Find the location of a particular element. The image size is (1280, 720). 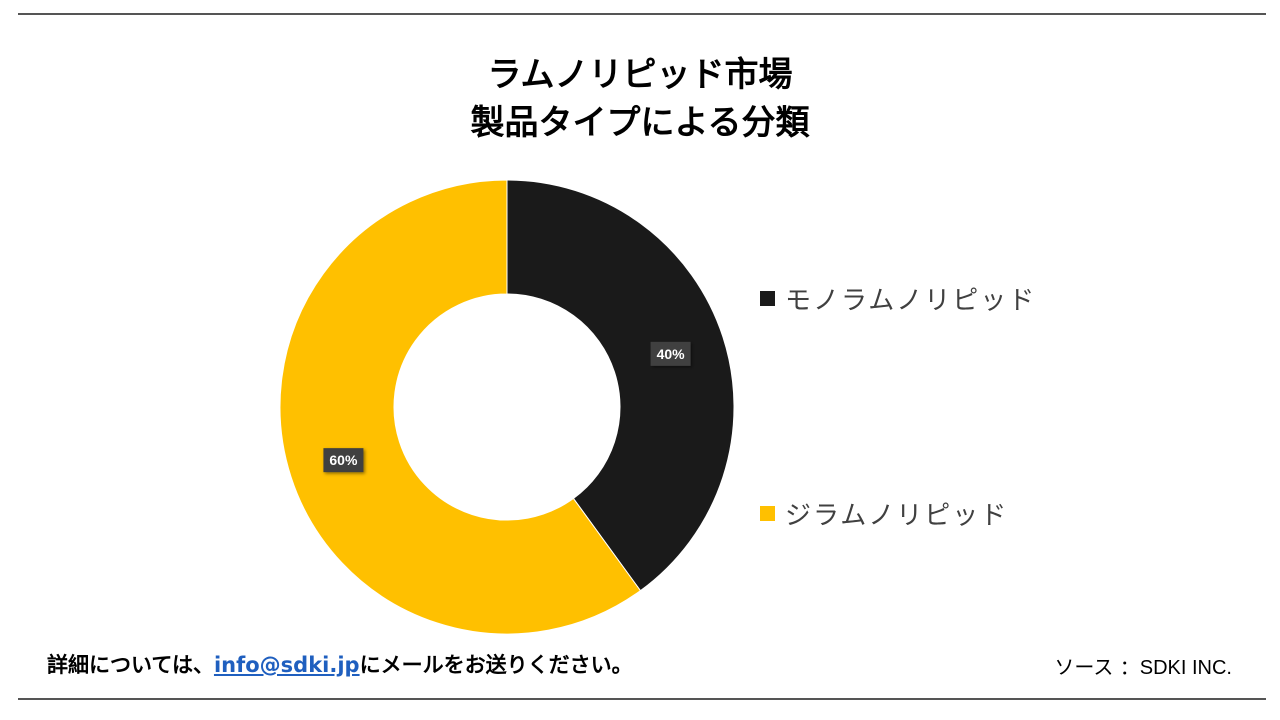

data-label-monorhamnolipid-text: 40% is located at coordinates (671, 354).